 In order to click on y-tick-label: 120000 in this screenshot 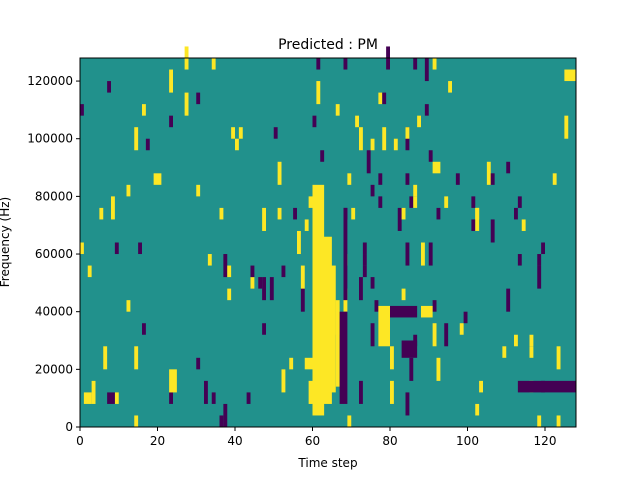, I will do `click(50, 81)`.